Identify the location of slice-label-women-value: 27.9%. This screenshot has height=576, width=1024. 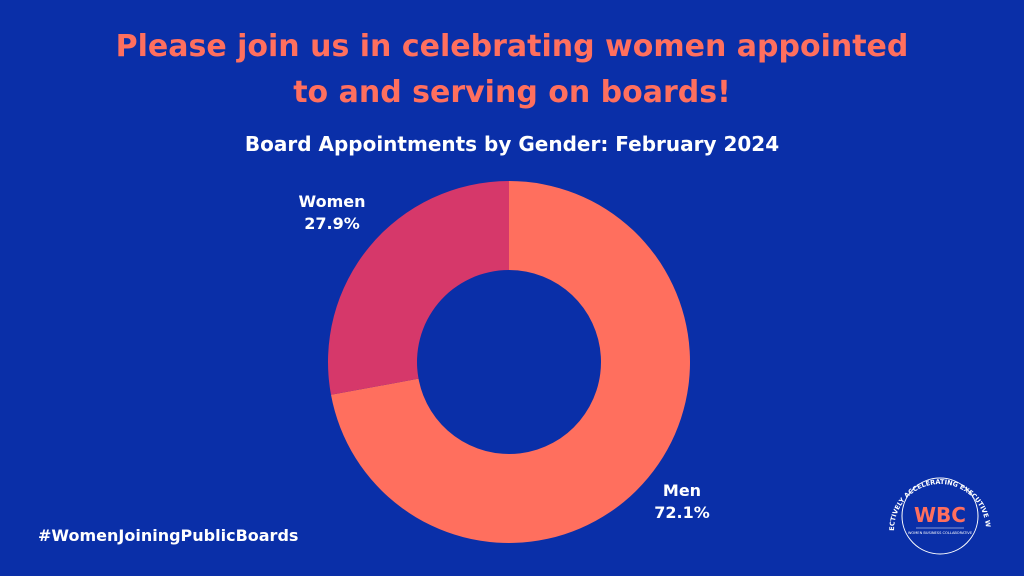
(332, 223).